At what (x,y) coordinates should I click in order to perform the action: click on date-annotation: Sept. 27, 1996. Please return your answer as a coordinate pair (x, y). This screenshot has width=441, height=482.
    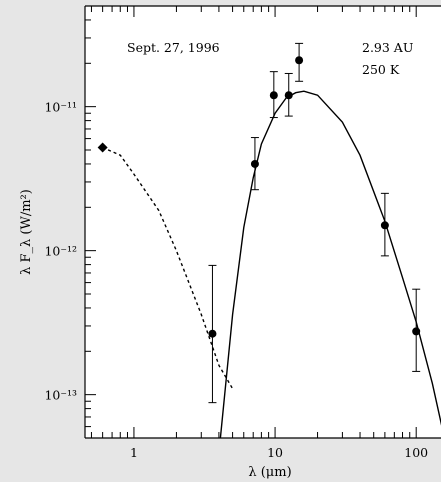
    Looking at the image, I should click on (173, 47).